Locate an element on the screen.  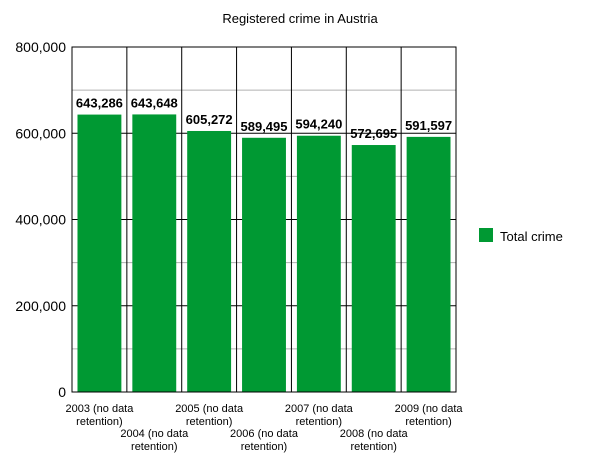
y-tick-label: 400,000 is located at coordinates (40, 220).